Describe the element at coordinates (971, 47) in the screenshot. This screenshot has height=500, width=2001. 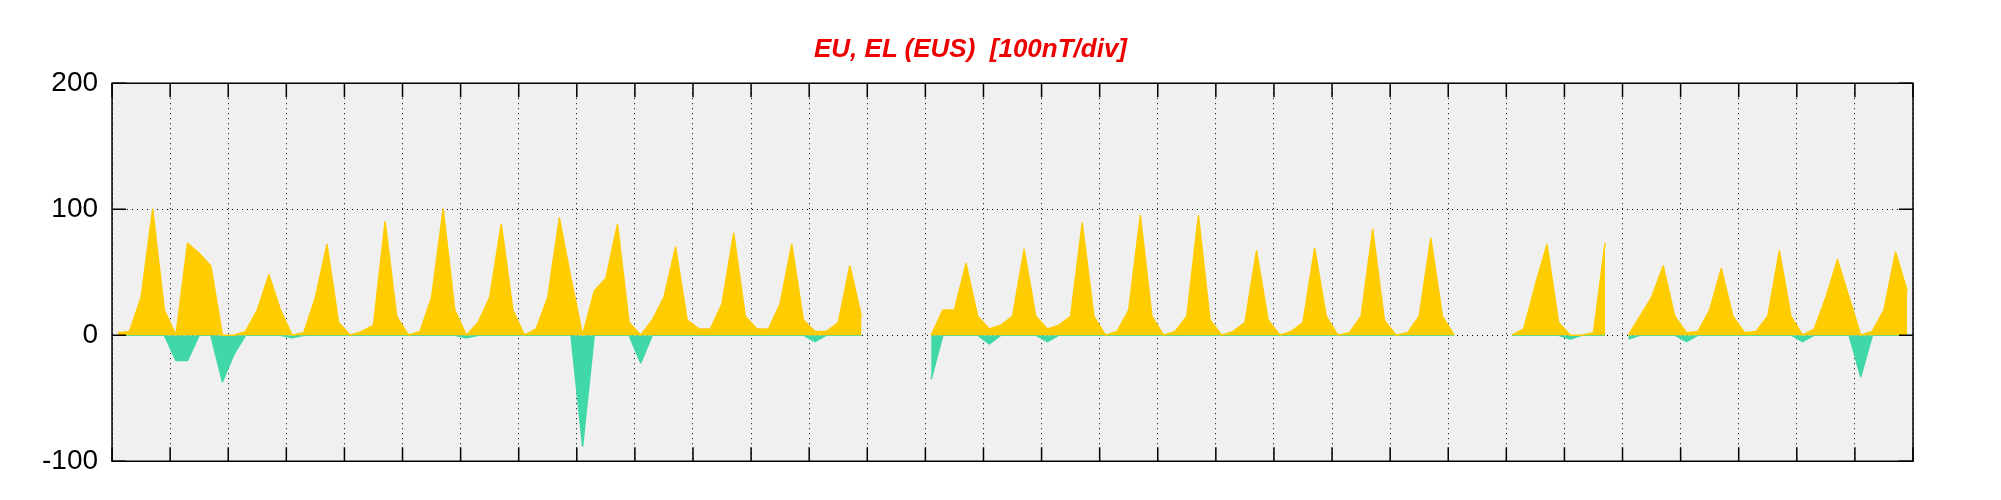
I see `chart-title: EU, EL (EUS) [100nT/div]` at that location.